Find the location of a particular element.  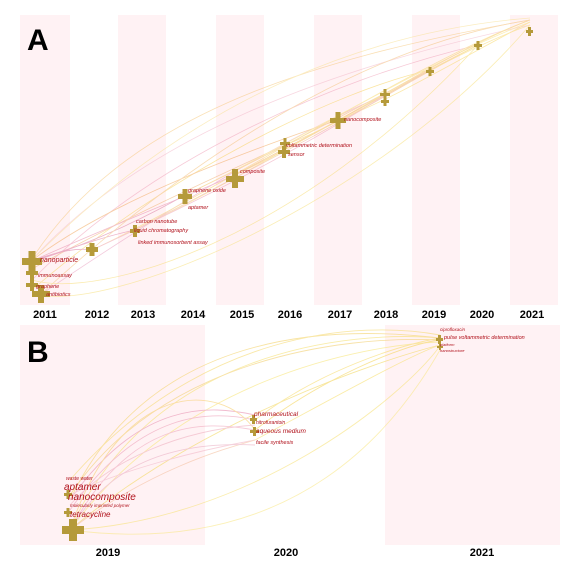

label-graphene: graphene is located at coordinates (47, 287).